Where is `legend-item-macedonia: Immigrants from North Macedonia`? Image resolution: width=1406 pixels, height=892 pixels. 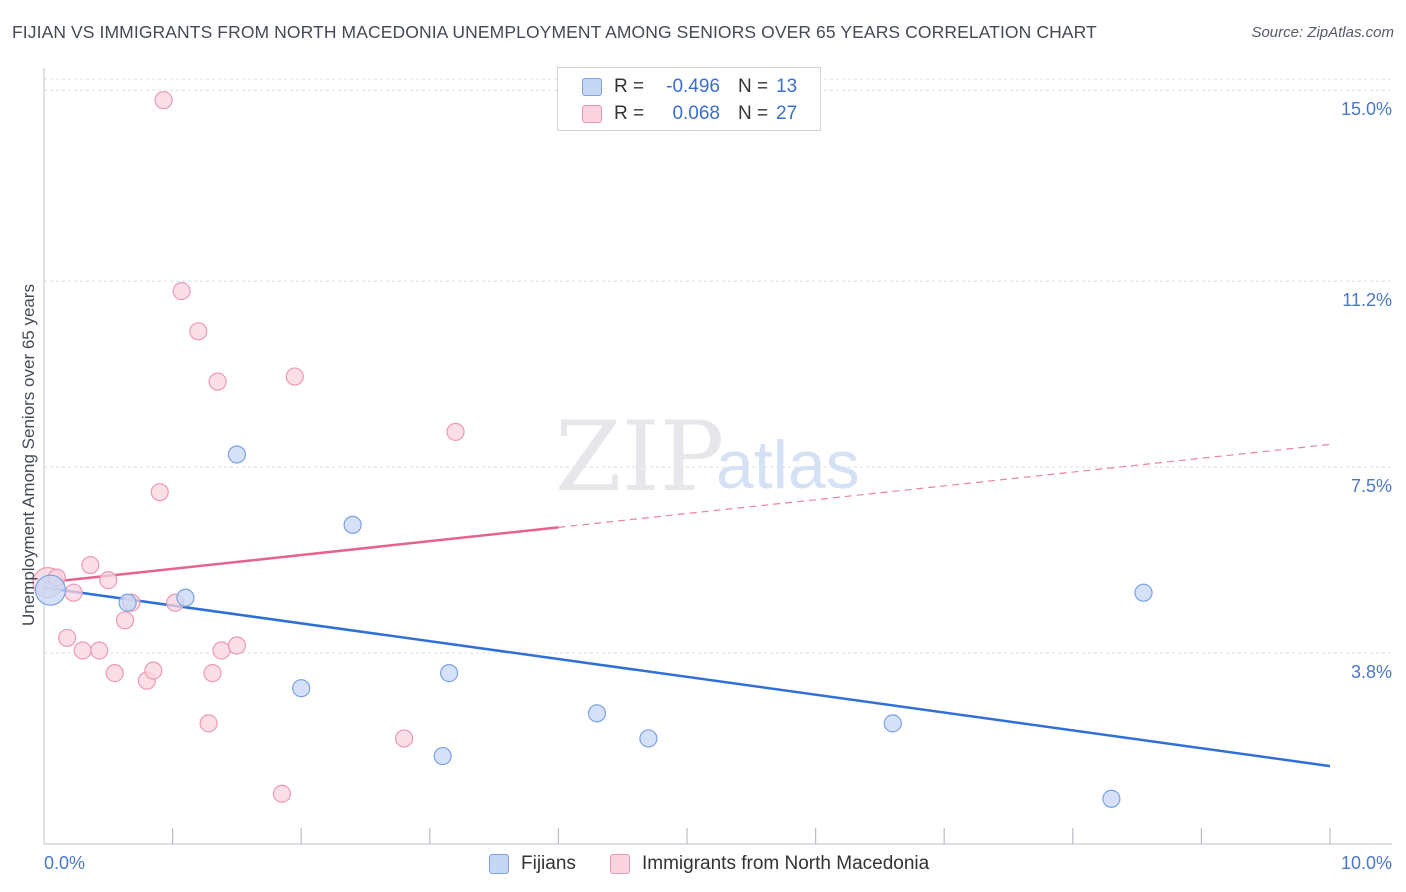
legend-item-macedonia: Immigrants from North Macedonia is located at coordinates (769, 864).